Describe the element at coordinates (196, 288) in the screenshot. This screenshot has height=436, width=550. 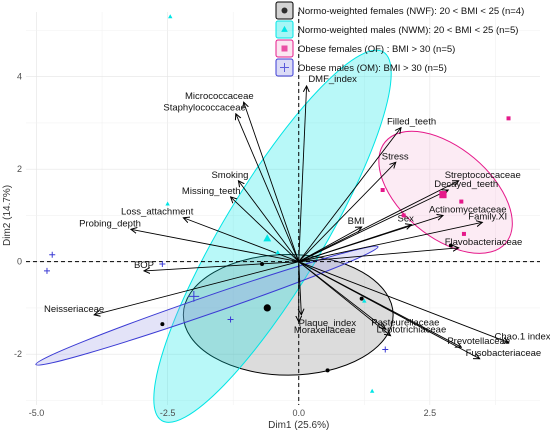
I see `arrow-neisseriaceae` at that location.